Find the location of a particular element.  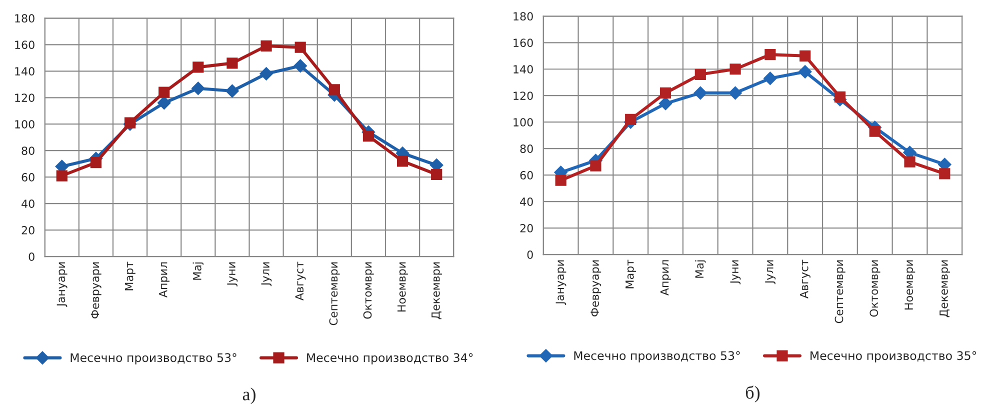

legend-label: Месечно производство 34° is located at coordinates (390, 358).